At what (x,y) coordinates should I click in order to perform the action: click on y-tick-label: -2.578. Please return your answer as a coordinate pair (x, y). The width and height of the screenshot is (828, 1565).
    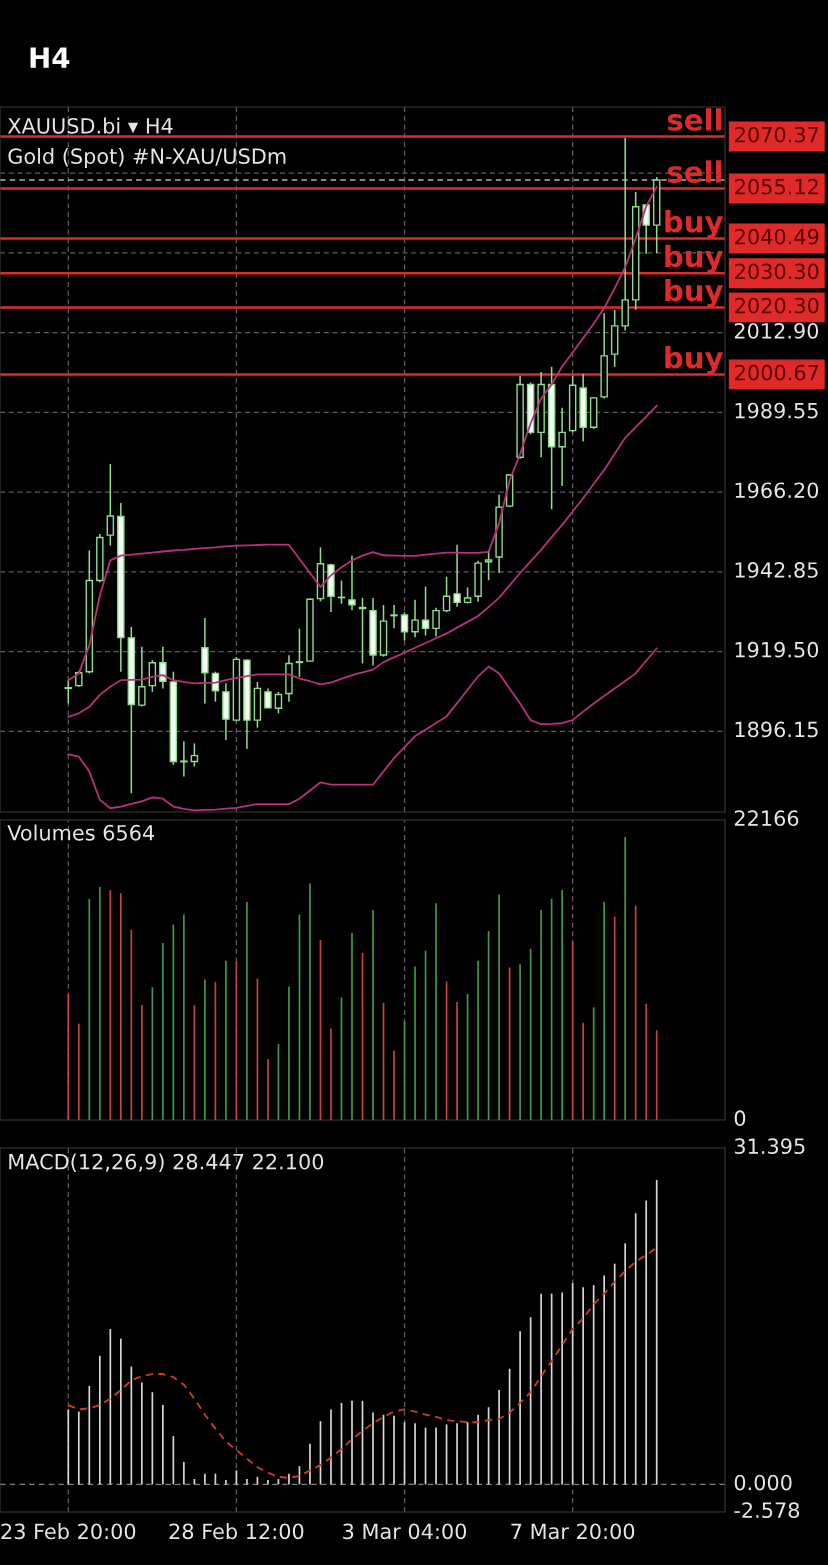
    Looking at the image, I should click on (767, 1510).